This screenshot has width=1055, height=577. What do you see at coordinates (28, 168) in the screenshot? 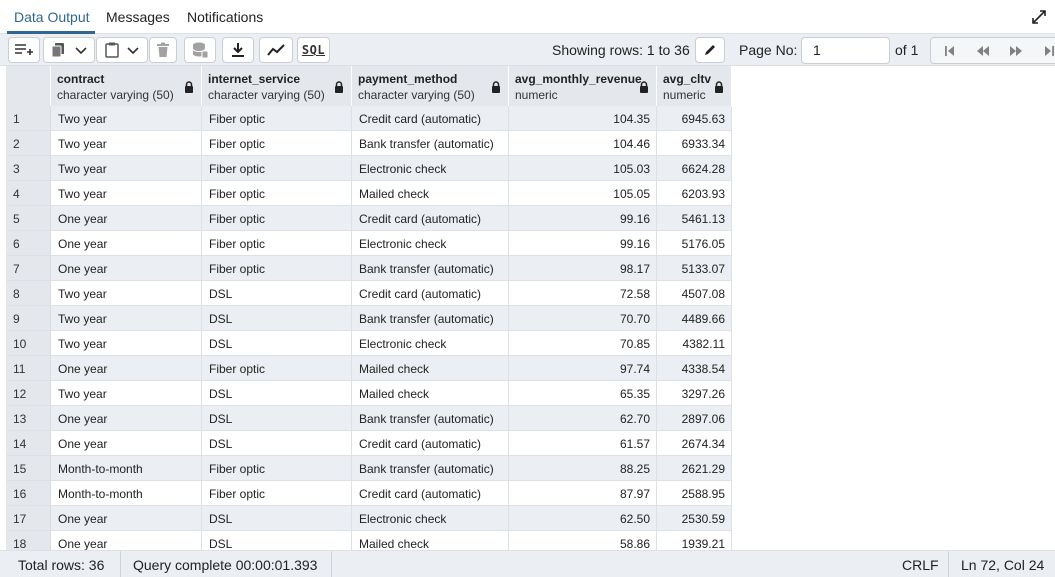
I see `row-number: 3` at bounding box center [28, 168].